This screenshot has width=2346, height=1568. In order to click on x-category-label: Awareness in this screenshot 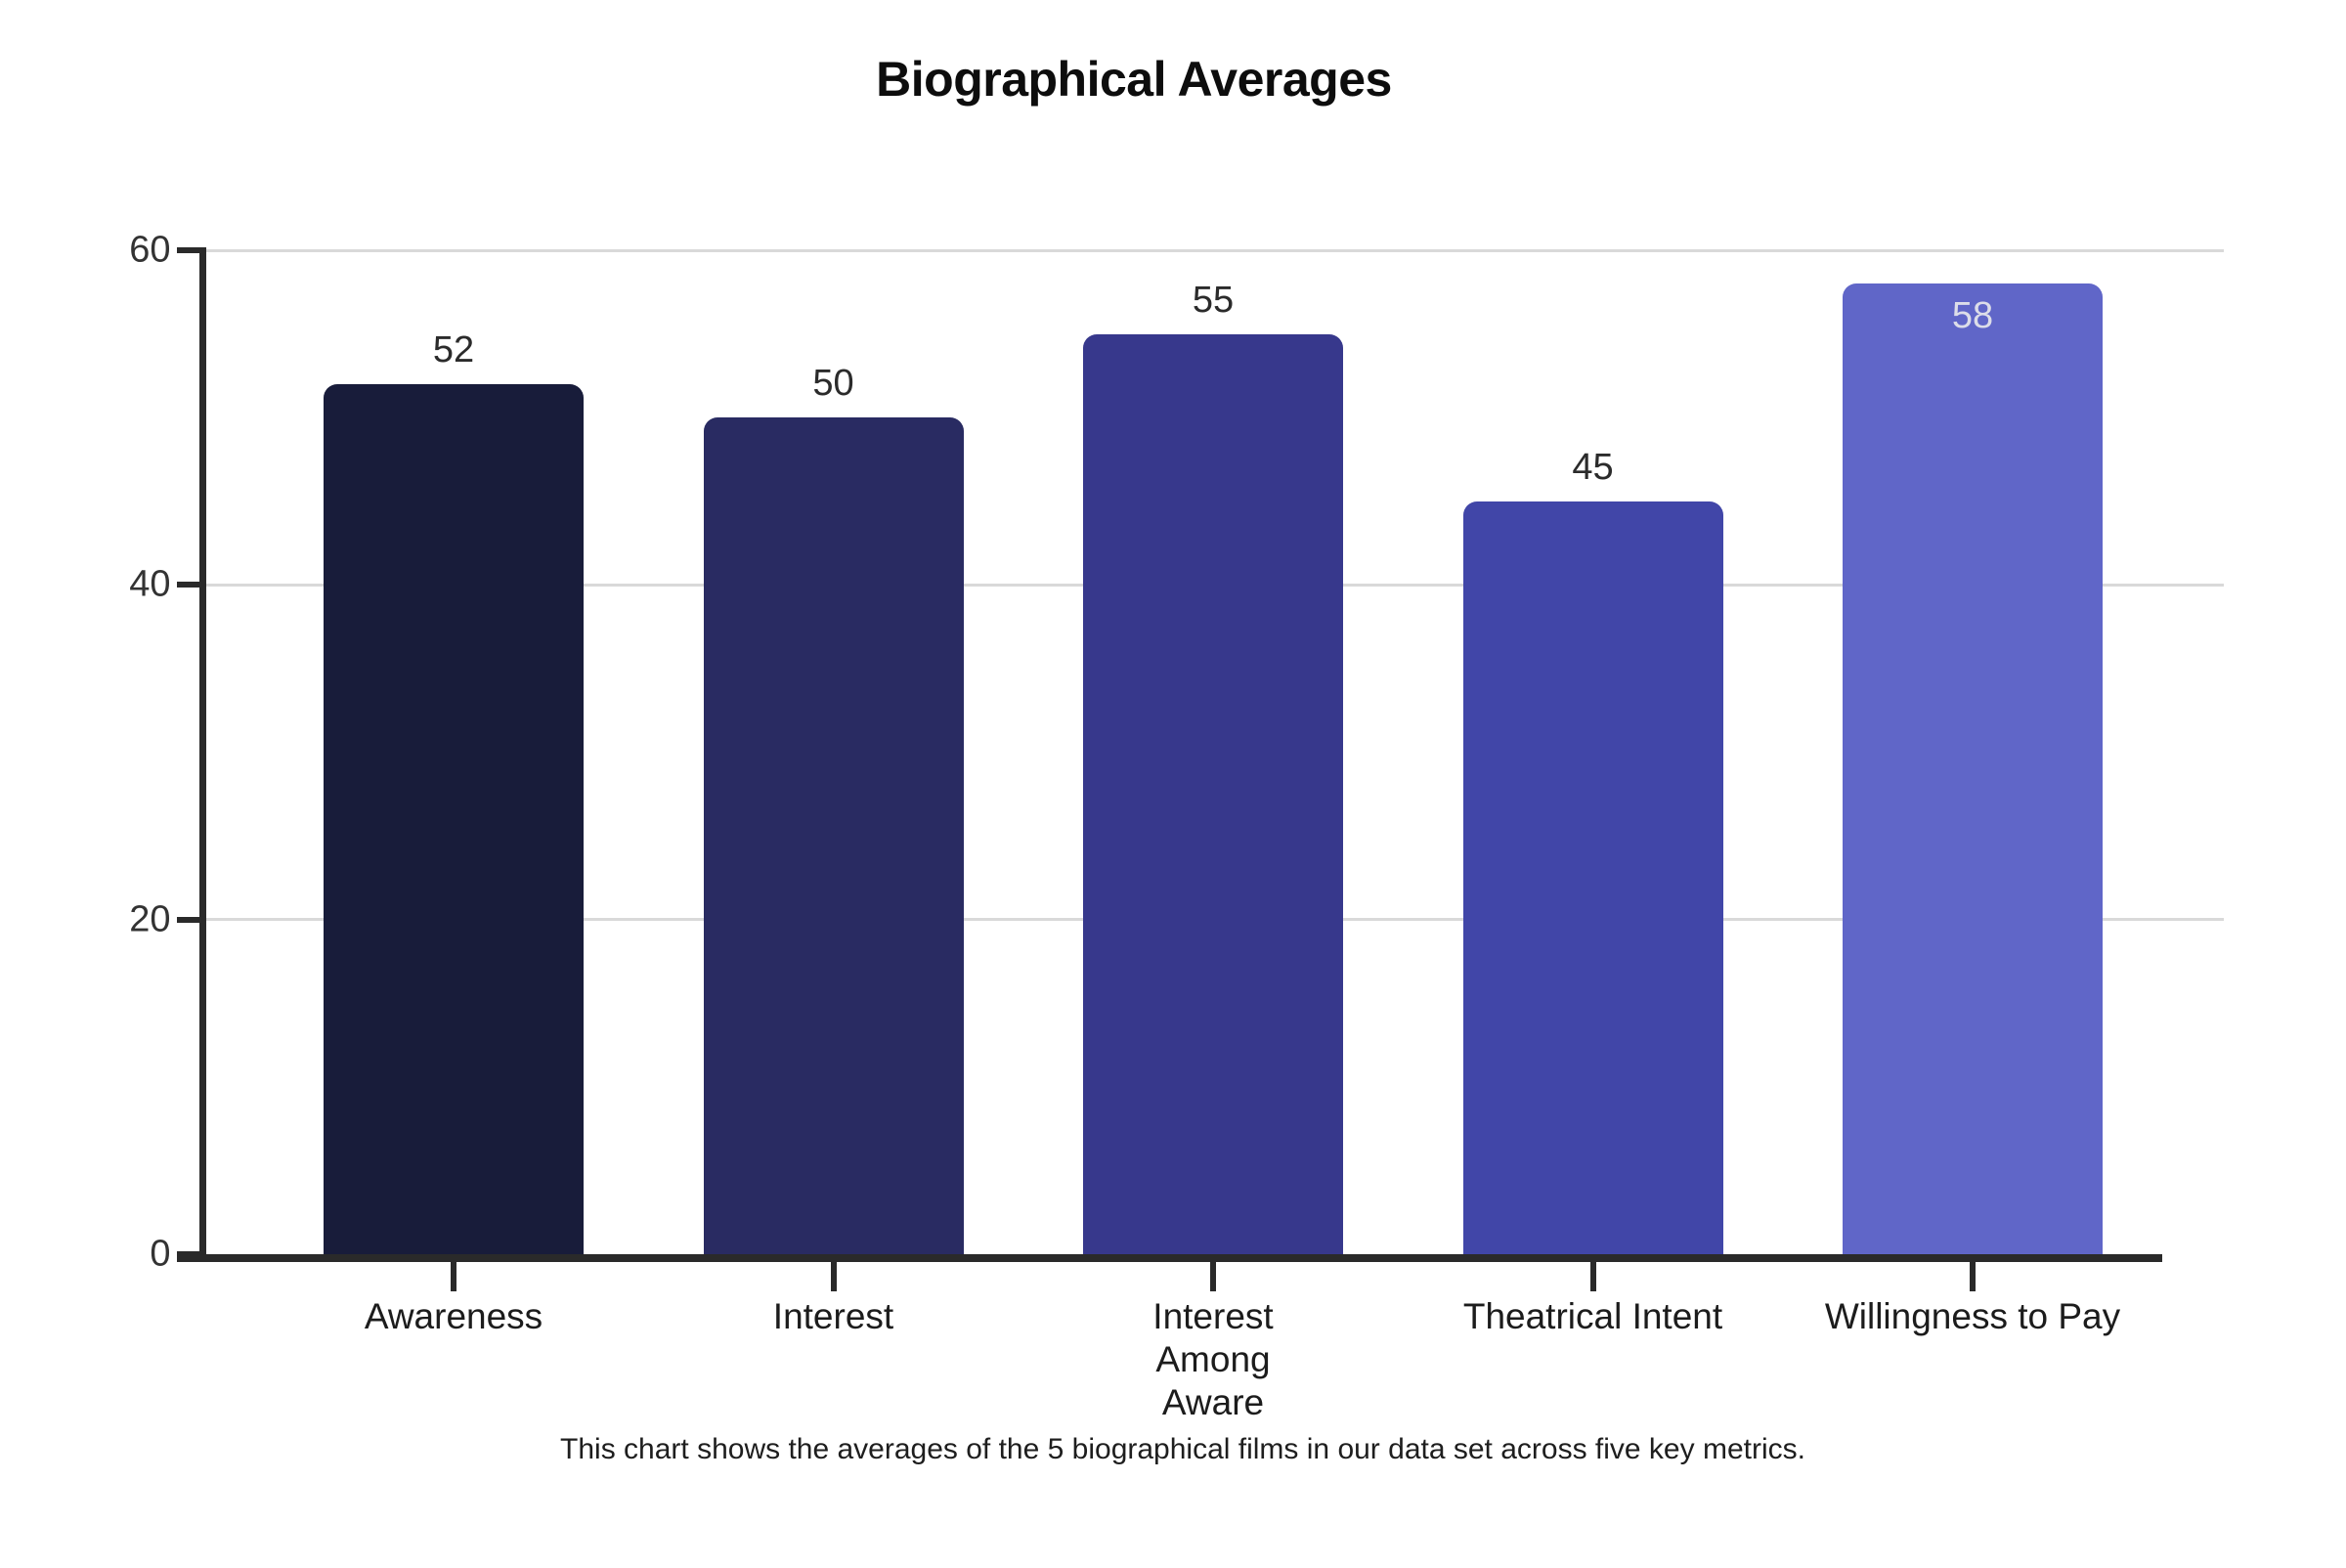, I will do `click(454, 1317)`.